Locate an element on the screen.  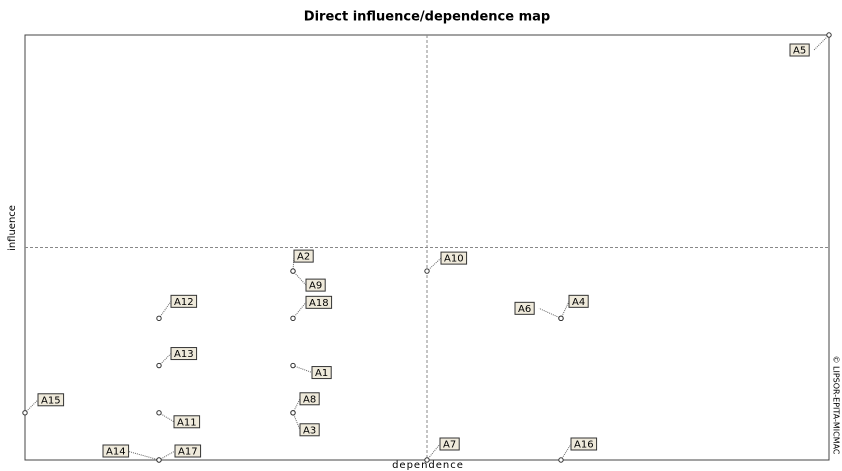
copyright: © LIPSOR-EPITA-MICMAC is located at coordinates (836, 404).